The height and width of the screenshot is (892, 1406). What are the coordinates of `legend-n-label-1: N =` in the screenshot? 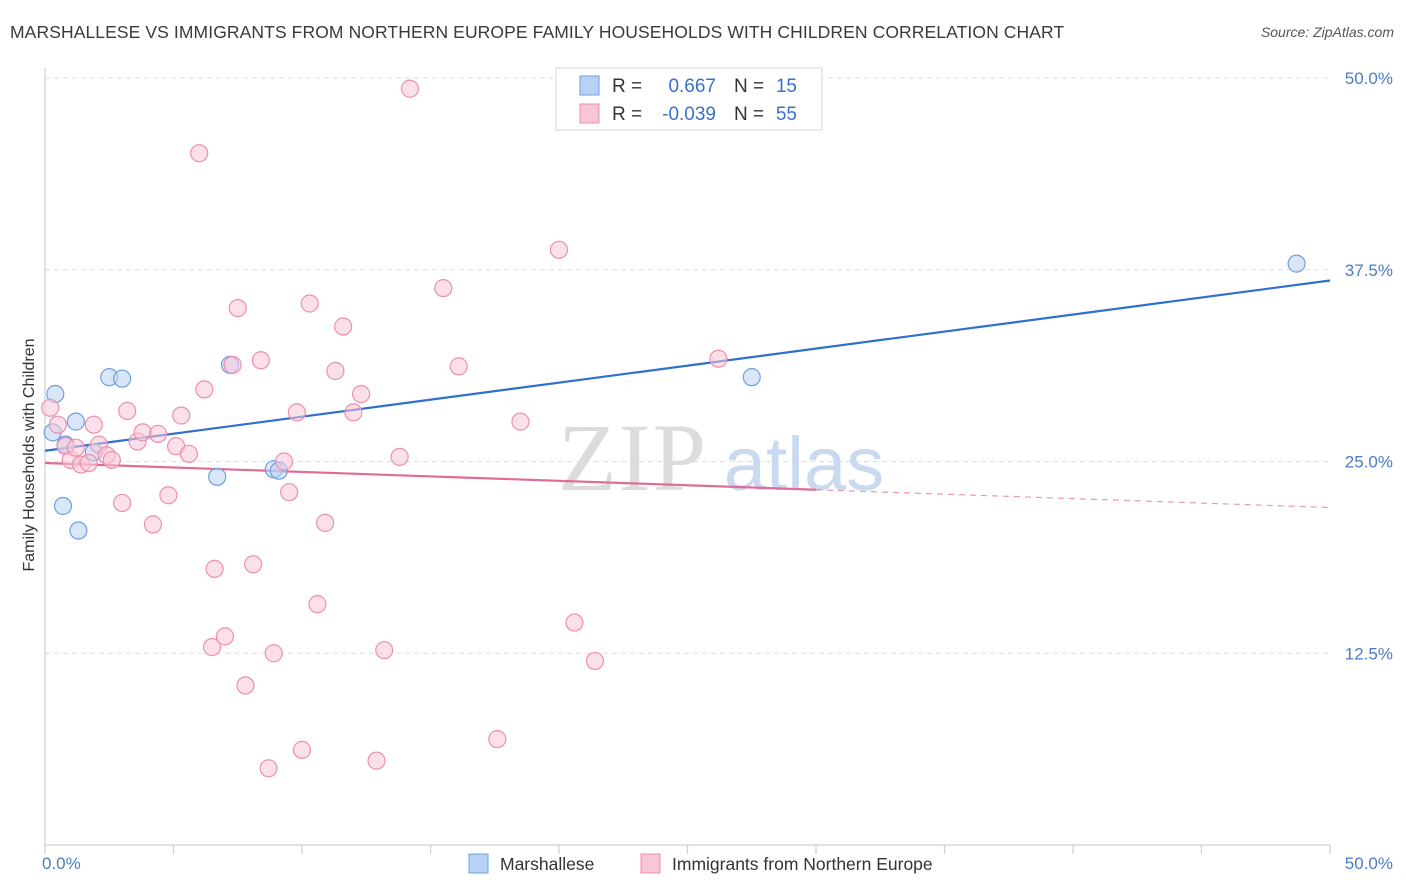 It's located at (749, 86).